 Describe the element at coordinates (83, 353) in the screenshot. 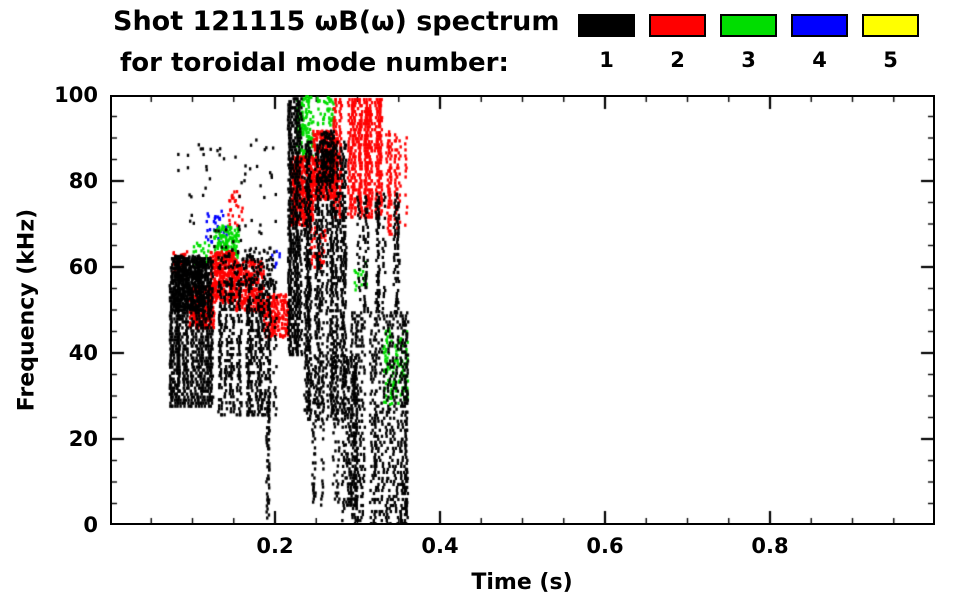

I see `y-tick-label: 40` at that location.